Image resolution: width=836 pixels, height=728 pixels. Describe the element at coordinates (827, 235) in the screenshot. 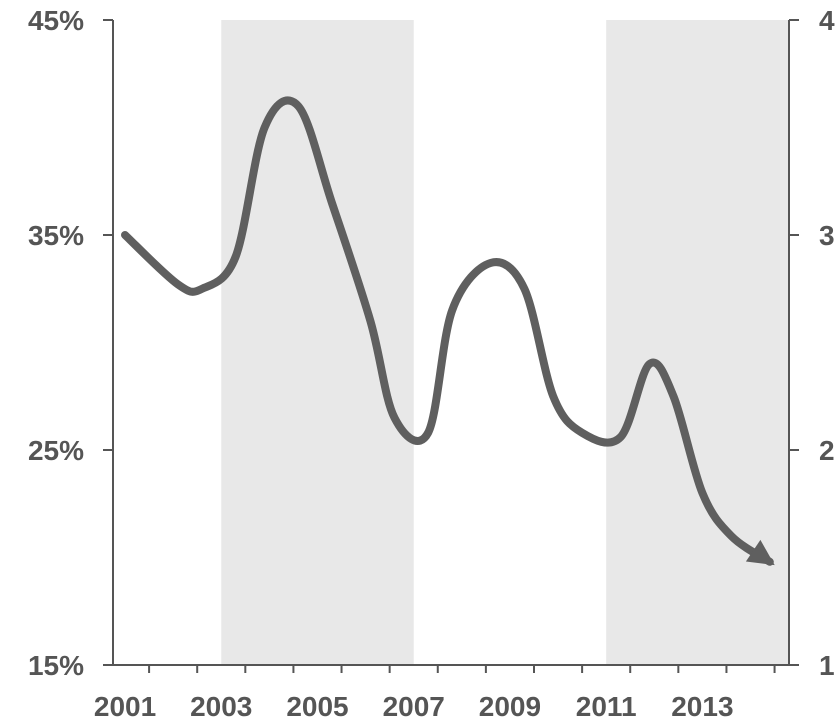

I see `y2-tick-label: 3` at that location.